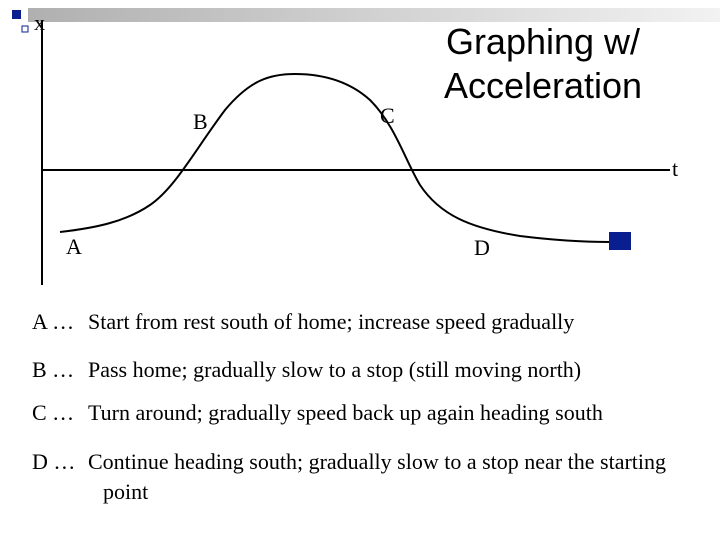  Describe the element at coordinates (482, 247) in the screenshot. I see `point-label: D` at that location.